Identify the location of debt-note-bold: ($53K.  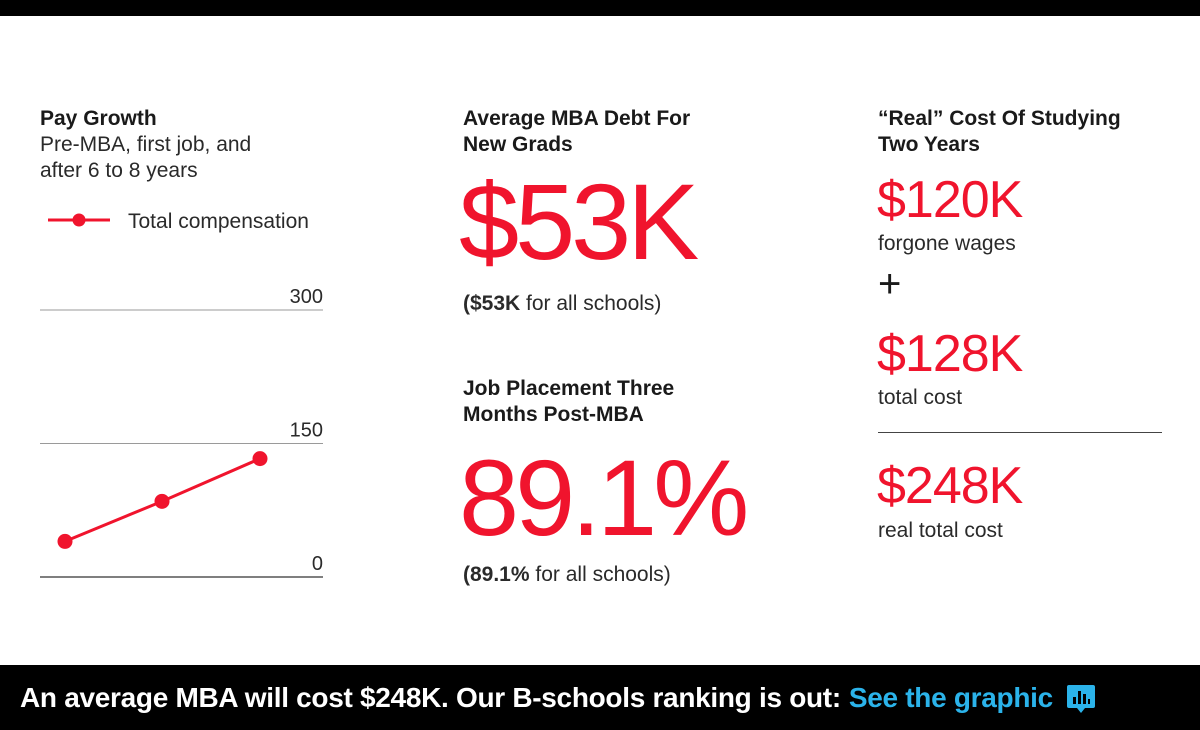
(492, 303).